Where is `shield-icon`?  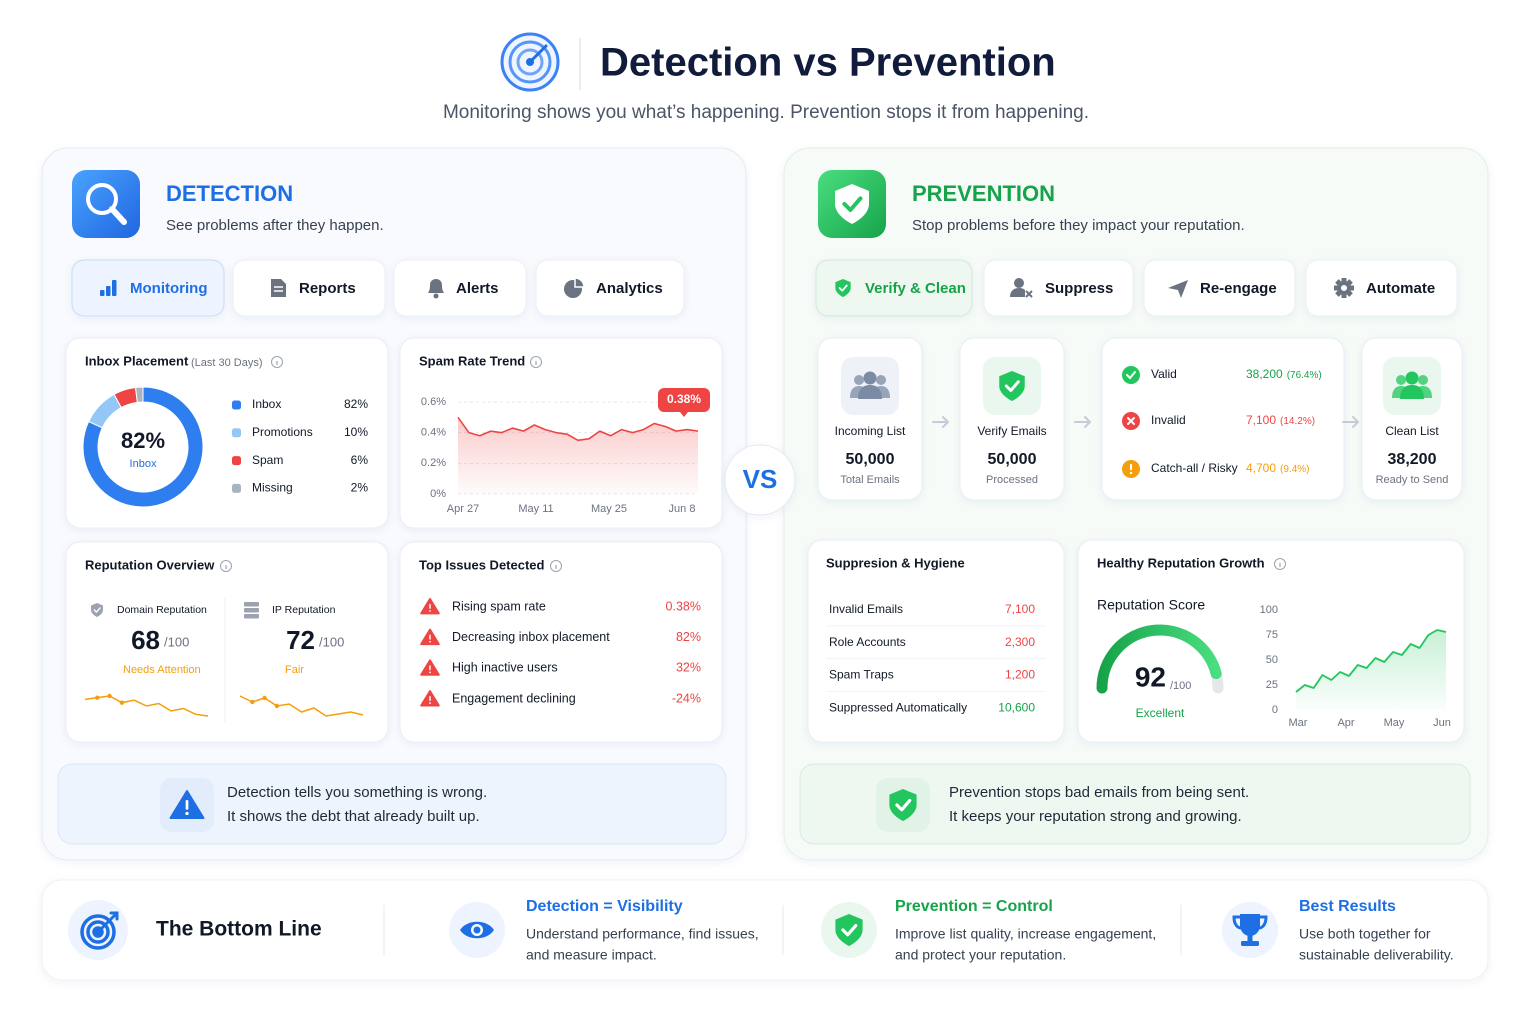
shield-icon is located at coordinates (1012, 386).